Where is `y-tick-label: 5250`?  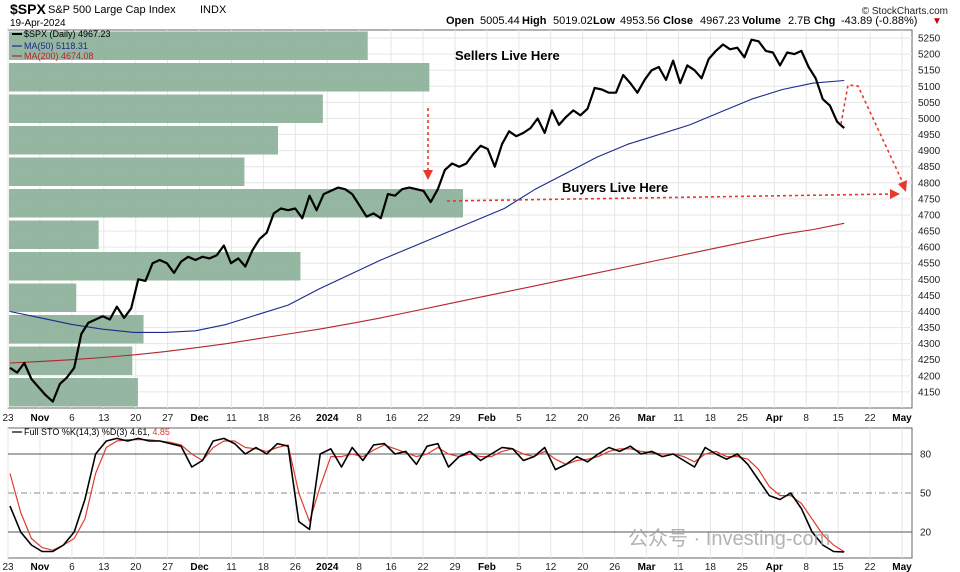 y-tick-label: 5250 is located at coordinates (929, 39).